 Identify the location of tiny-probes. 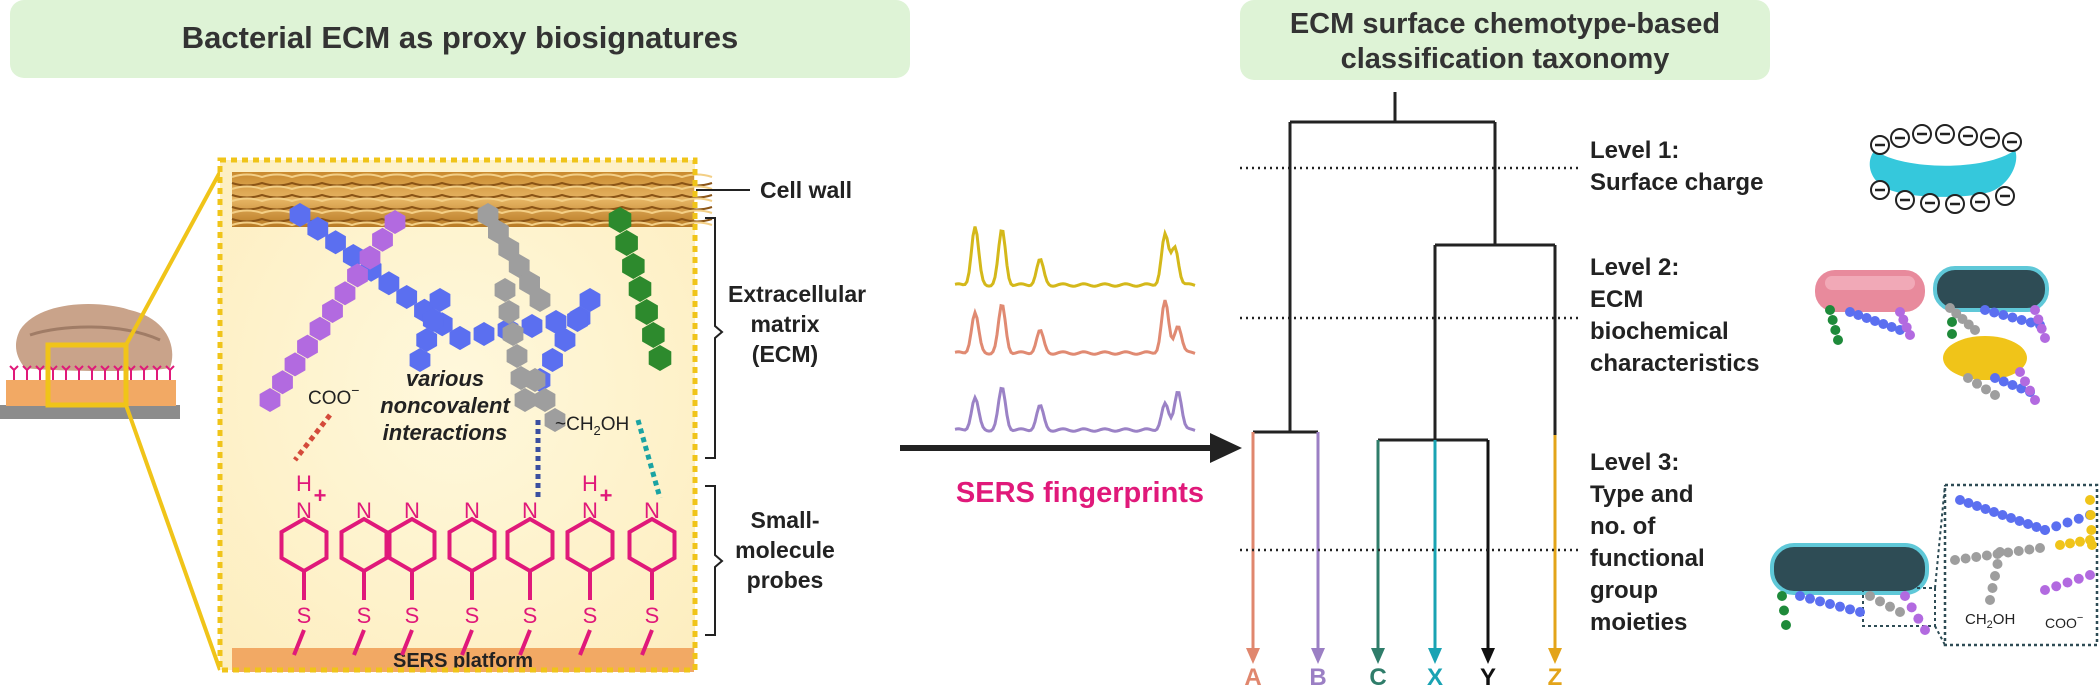
(92, 372).